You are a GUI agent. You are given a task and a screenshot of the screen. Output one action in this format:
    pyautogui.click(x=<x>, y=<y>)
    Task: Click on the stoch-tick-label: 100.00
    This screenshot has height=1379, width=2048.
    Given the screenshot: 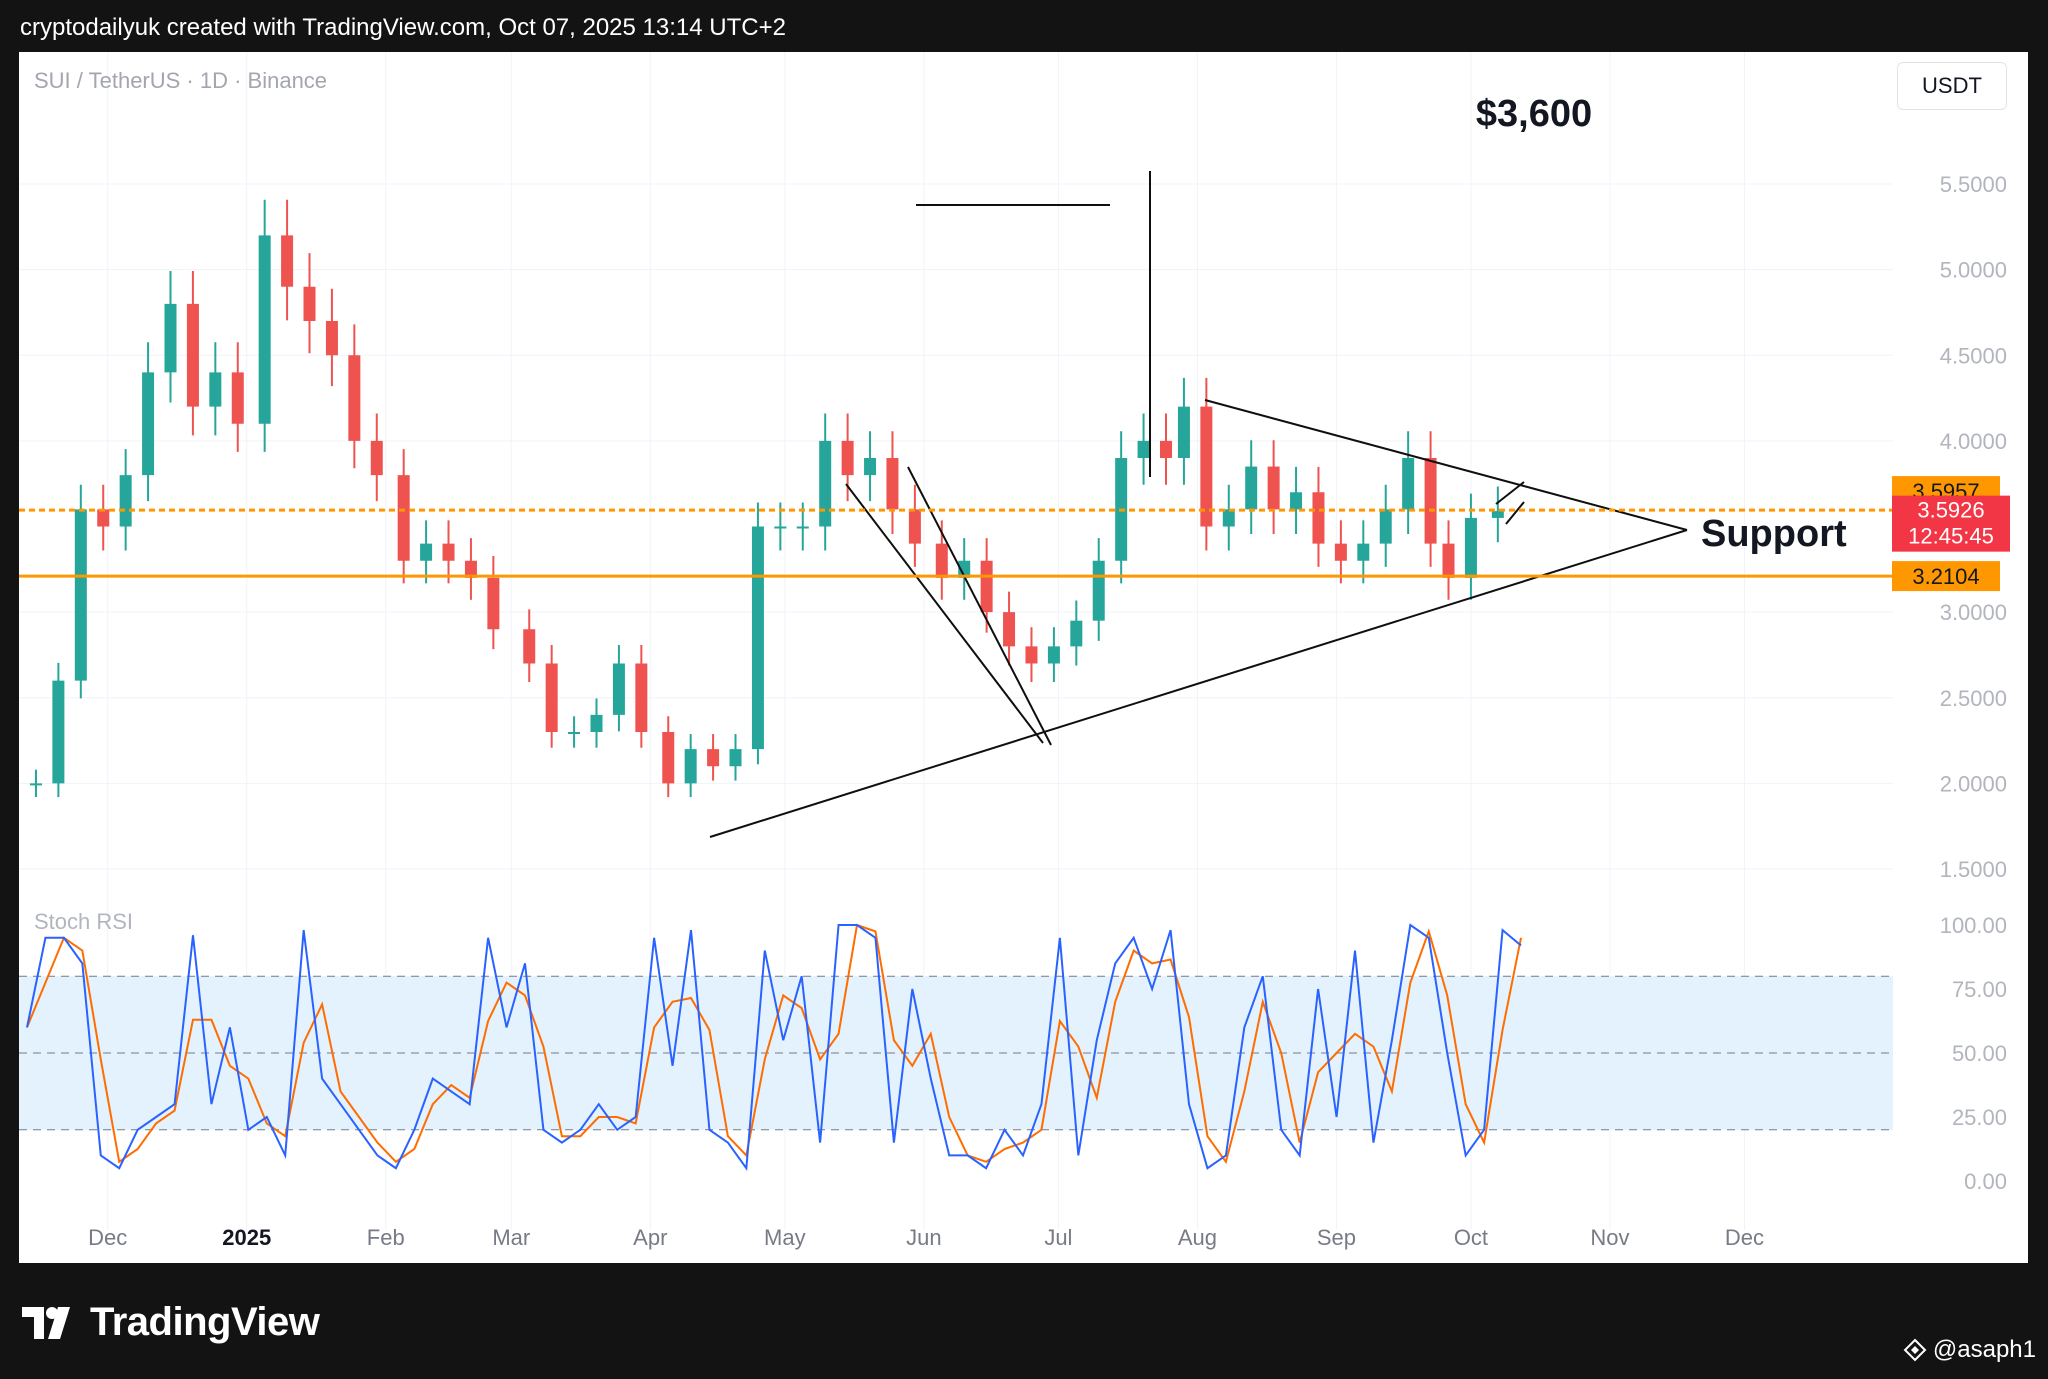 What is the action you would take?
    pyautogui.click(x=1973, y=925)
    